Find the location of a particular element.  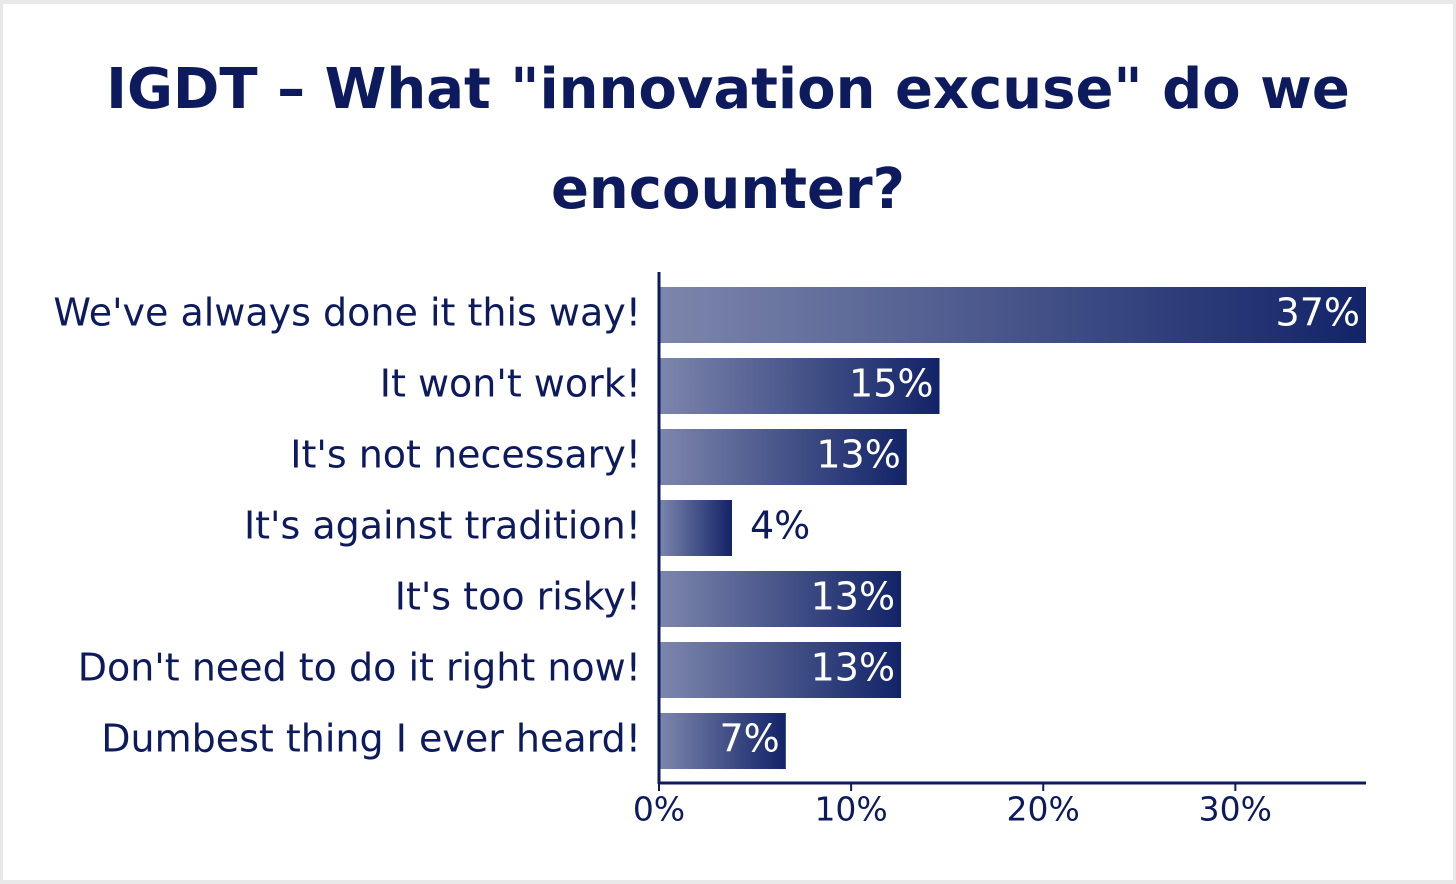

value-label: 15% is located at coordinates (891, 384).